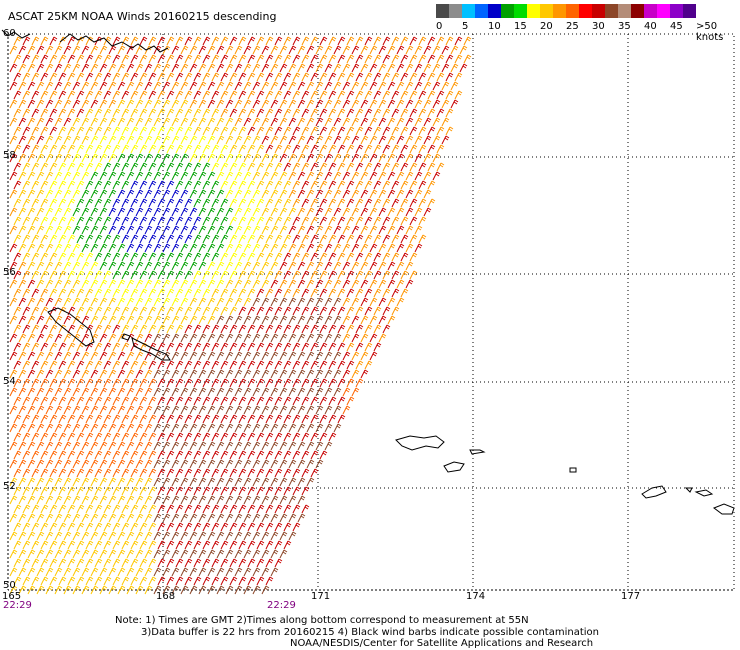 This screenshot has width=740, height=650. I want to click on island-atka, so click(454, 467).